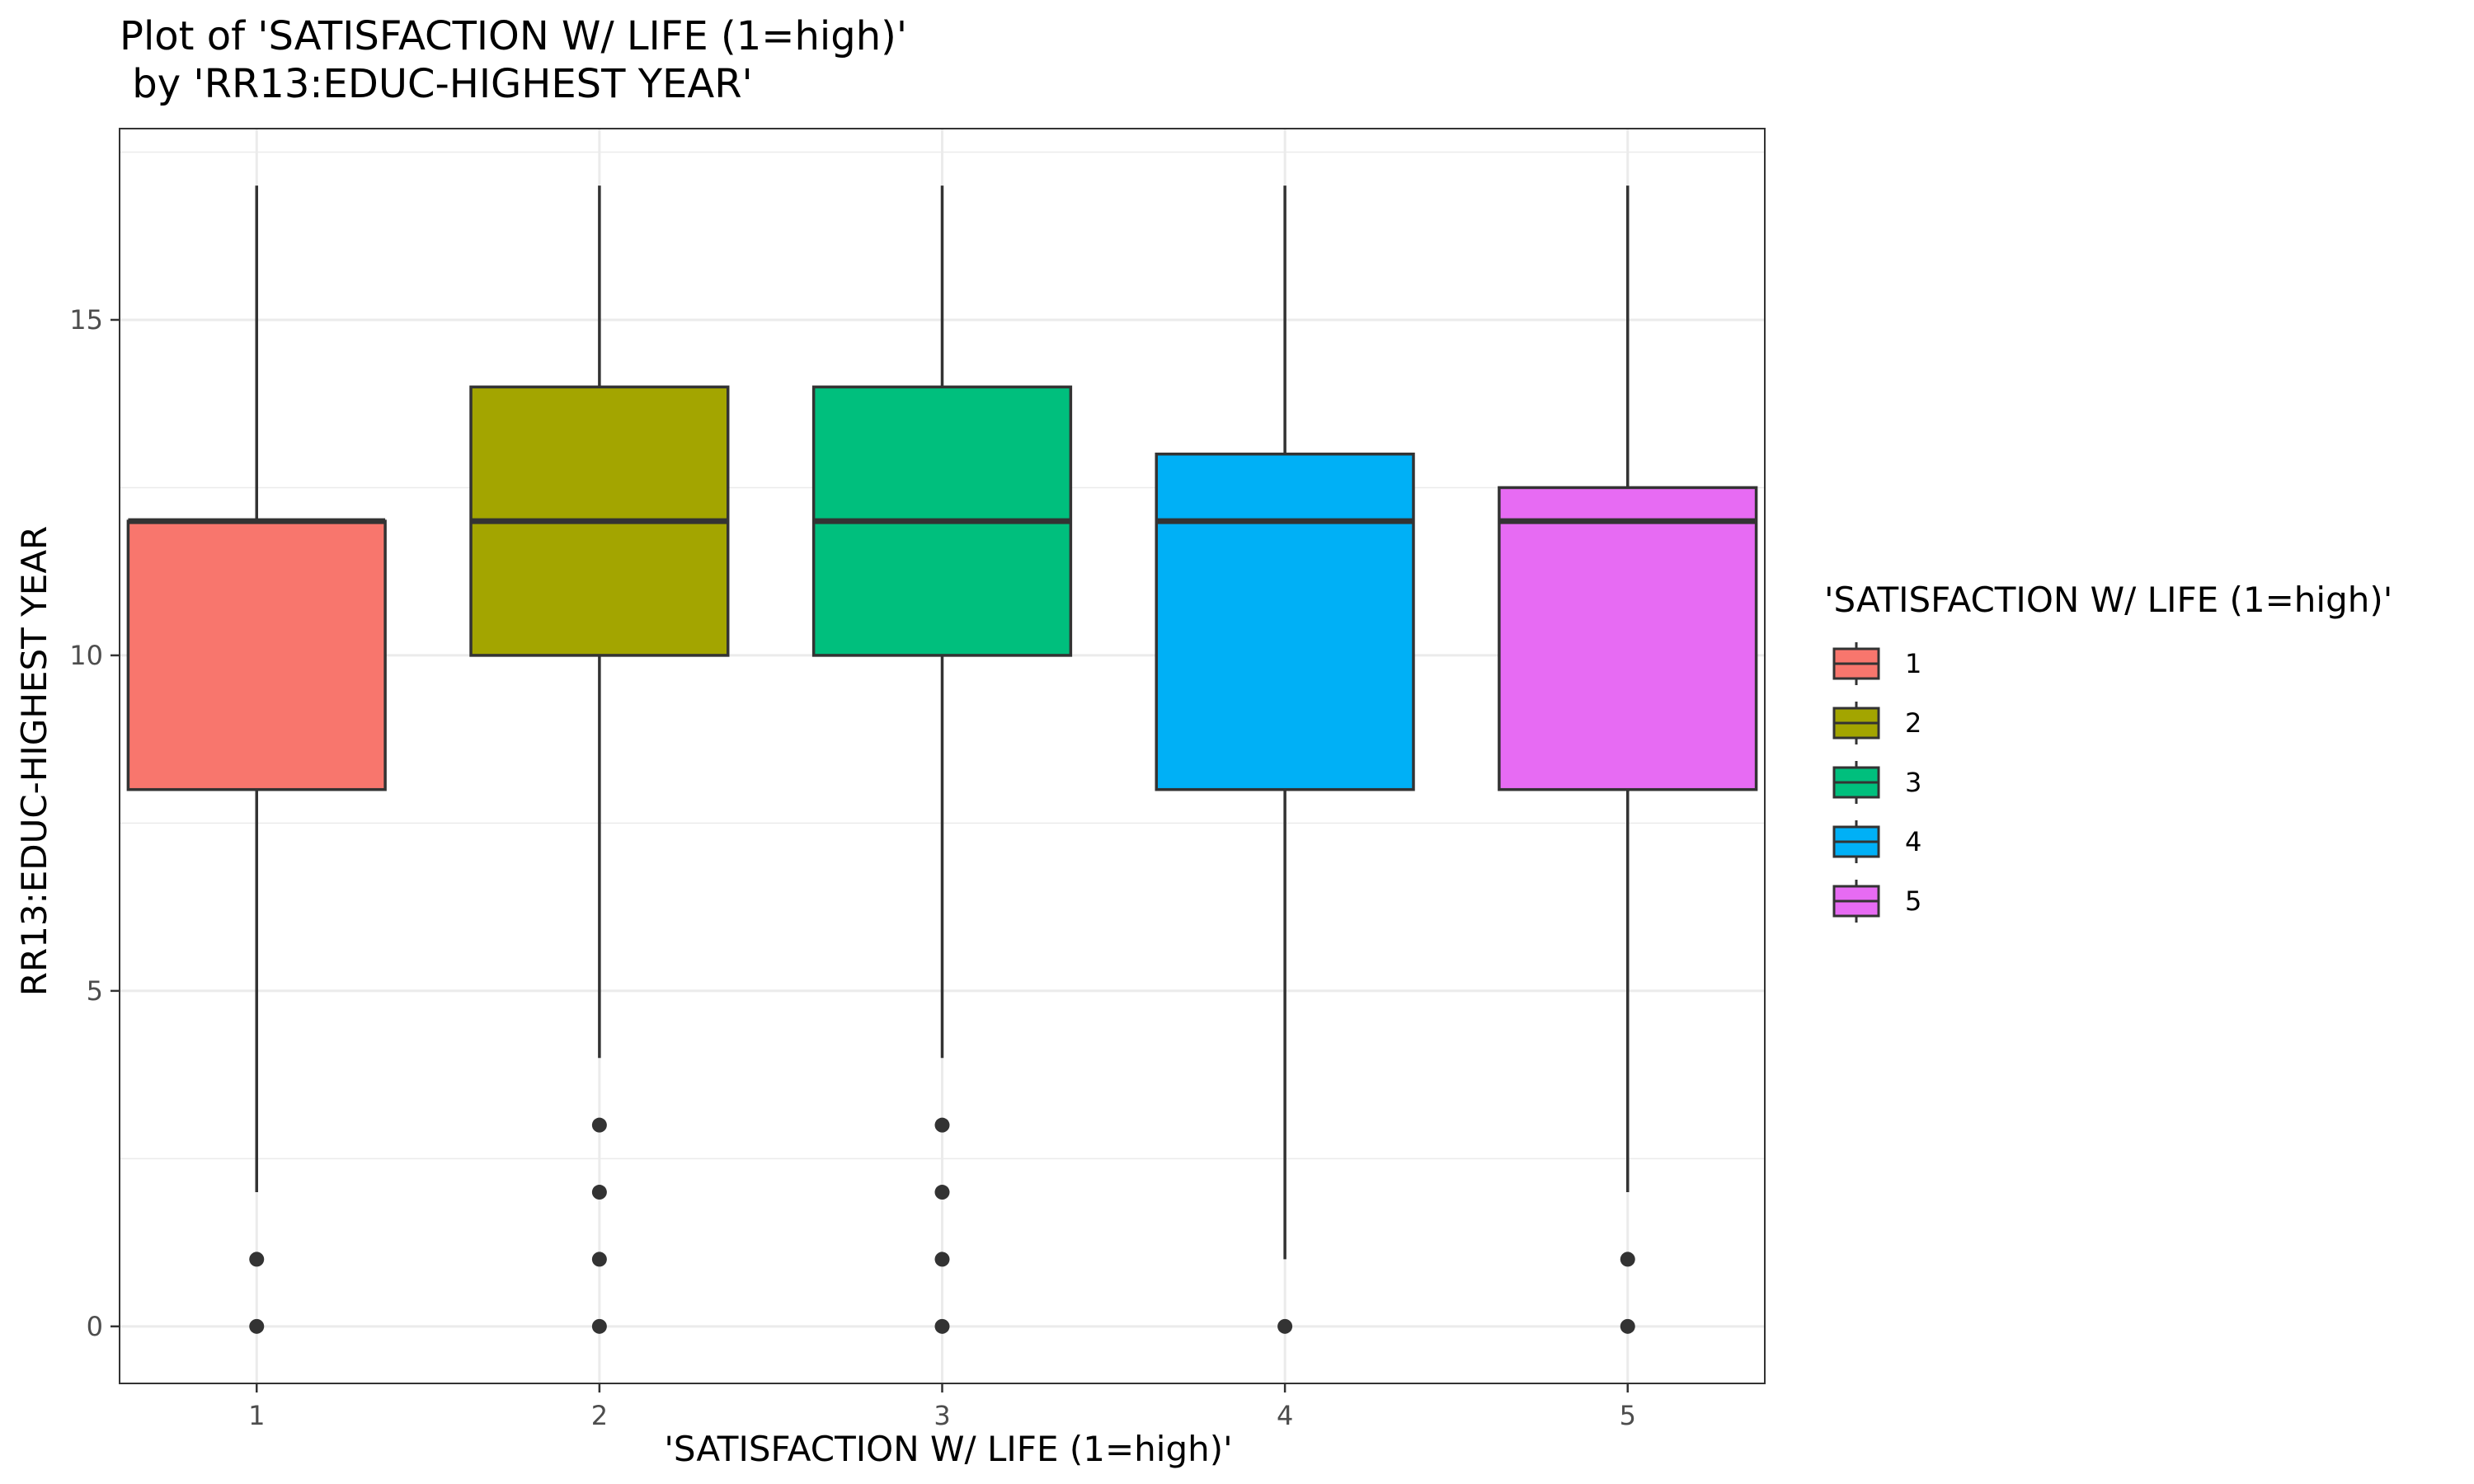 This screenshot has height=1484, width=2474. Describe the element at coordinates (1876, 723) in the screenshot. I see `legend-item-2: 2` at that location.